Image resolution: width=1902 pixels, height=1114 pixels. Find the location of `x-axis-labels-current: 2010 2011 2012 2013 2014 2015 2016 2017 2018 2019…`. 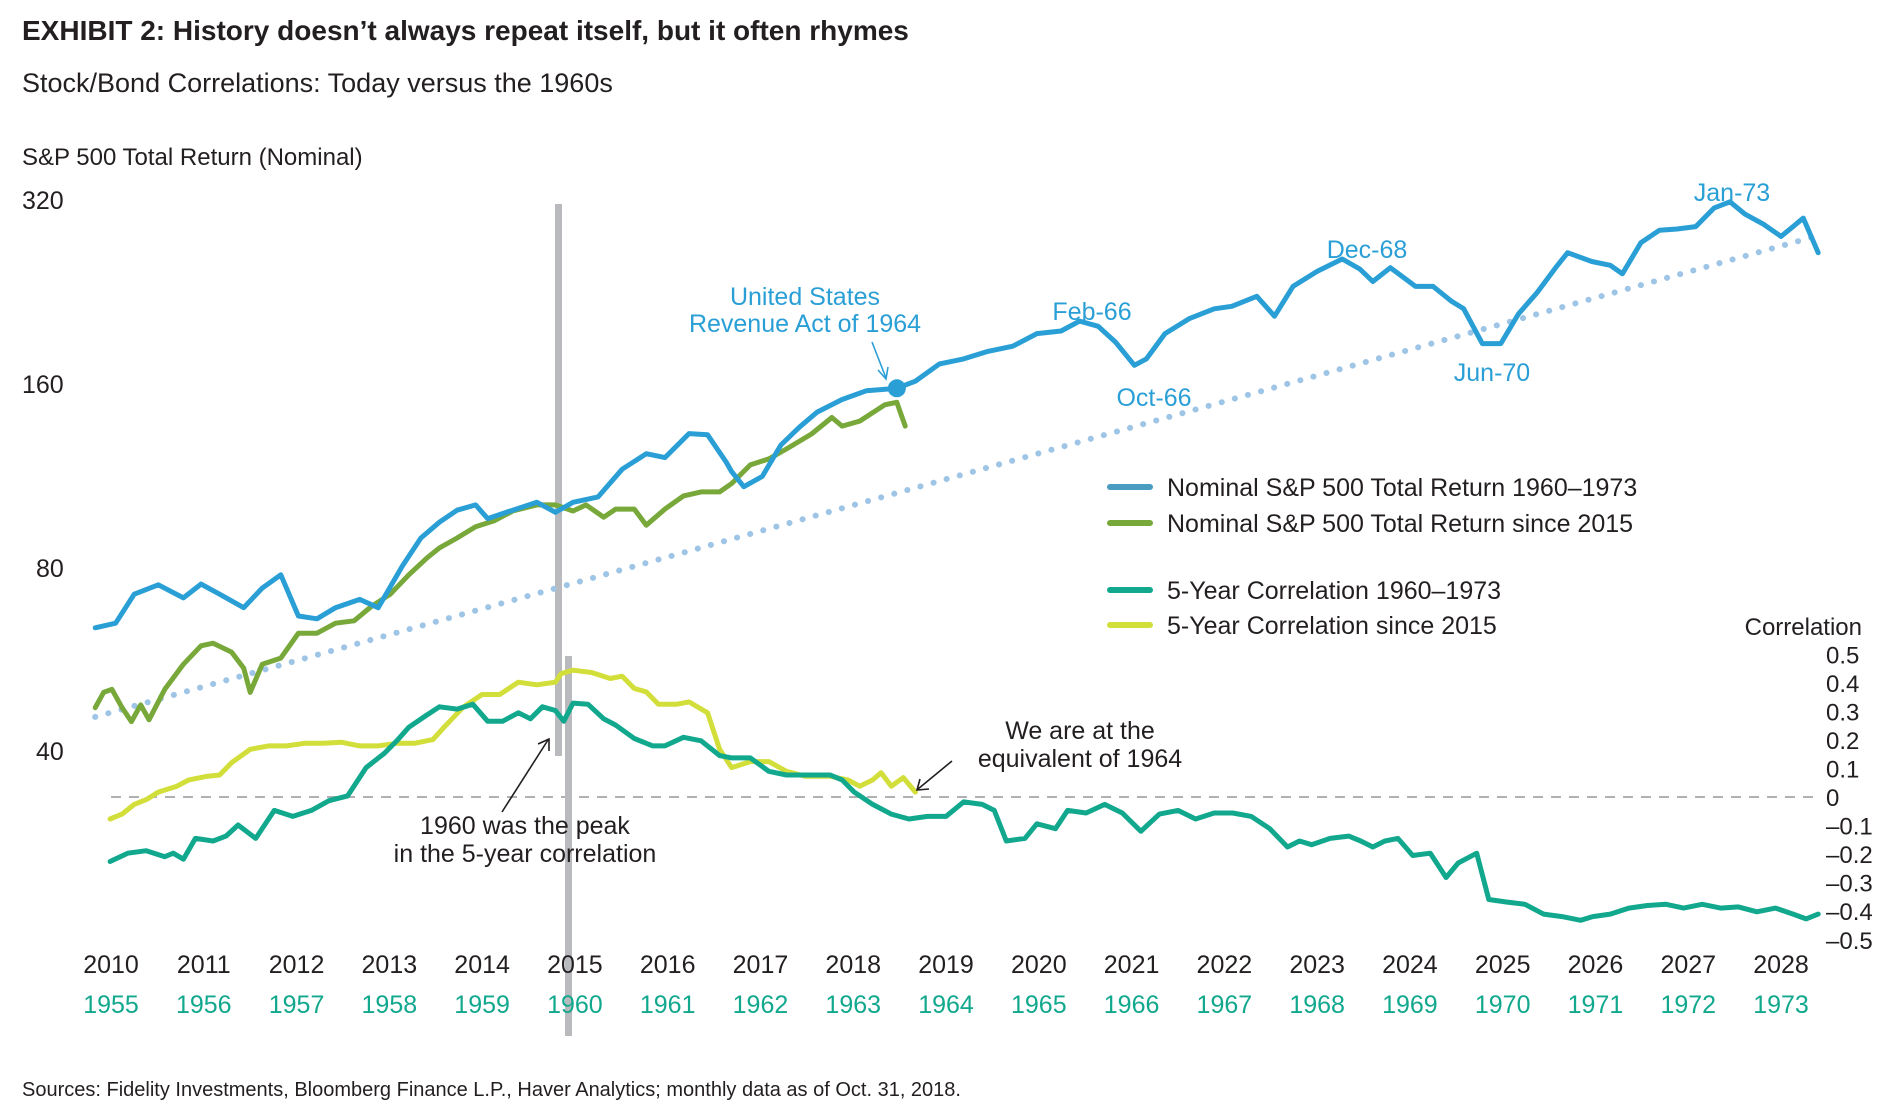

x-axis-labels-current: 2010 2011 2012 2013 2014 2015 2016 2017 2018 2019… is located at coordinates (946, 965).